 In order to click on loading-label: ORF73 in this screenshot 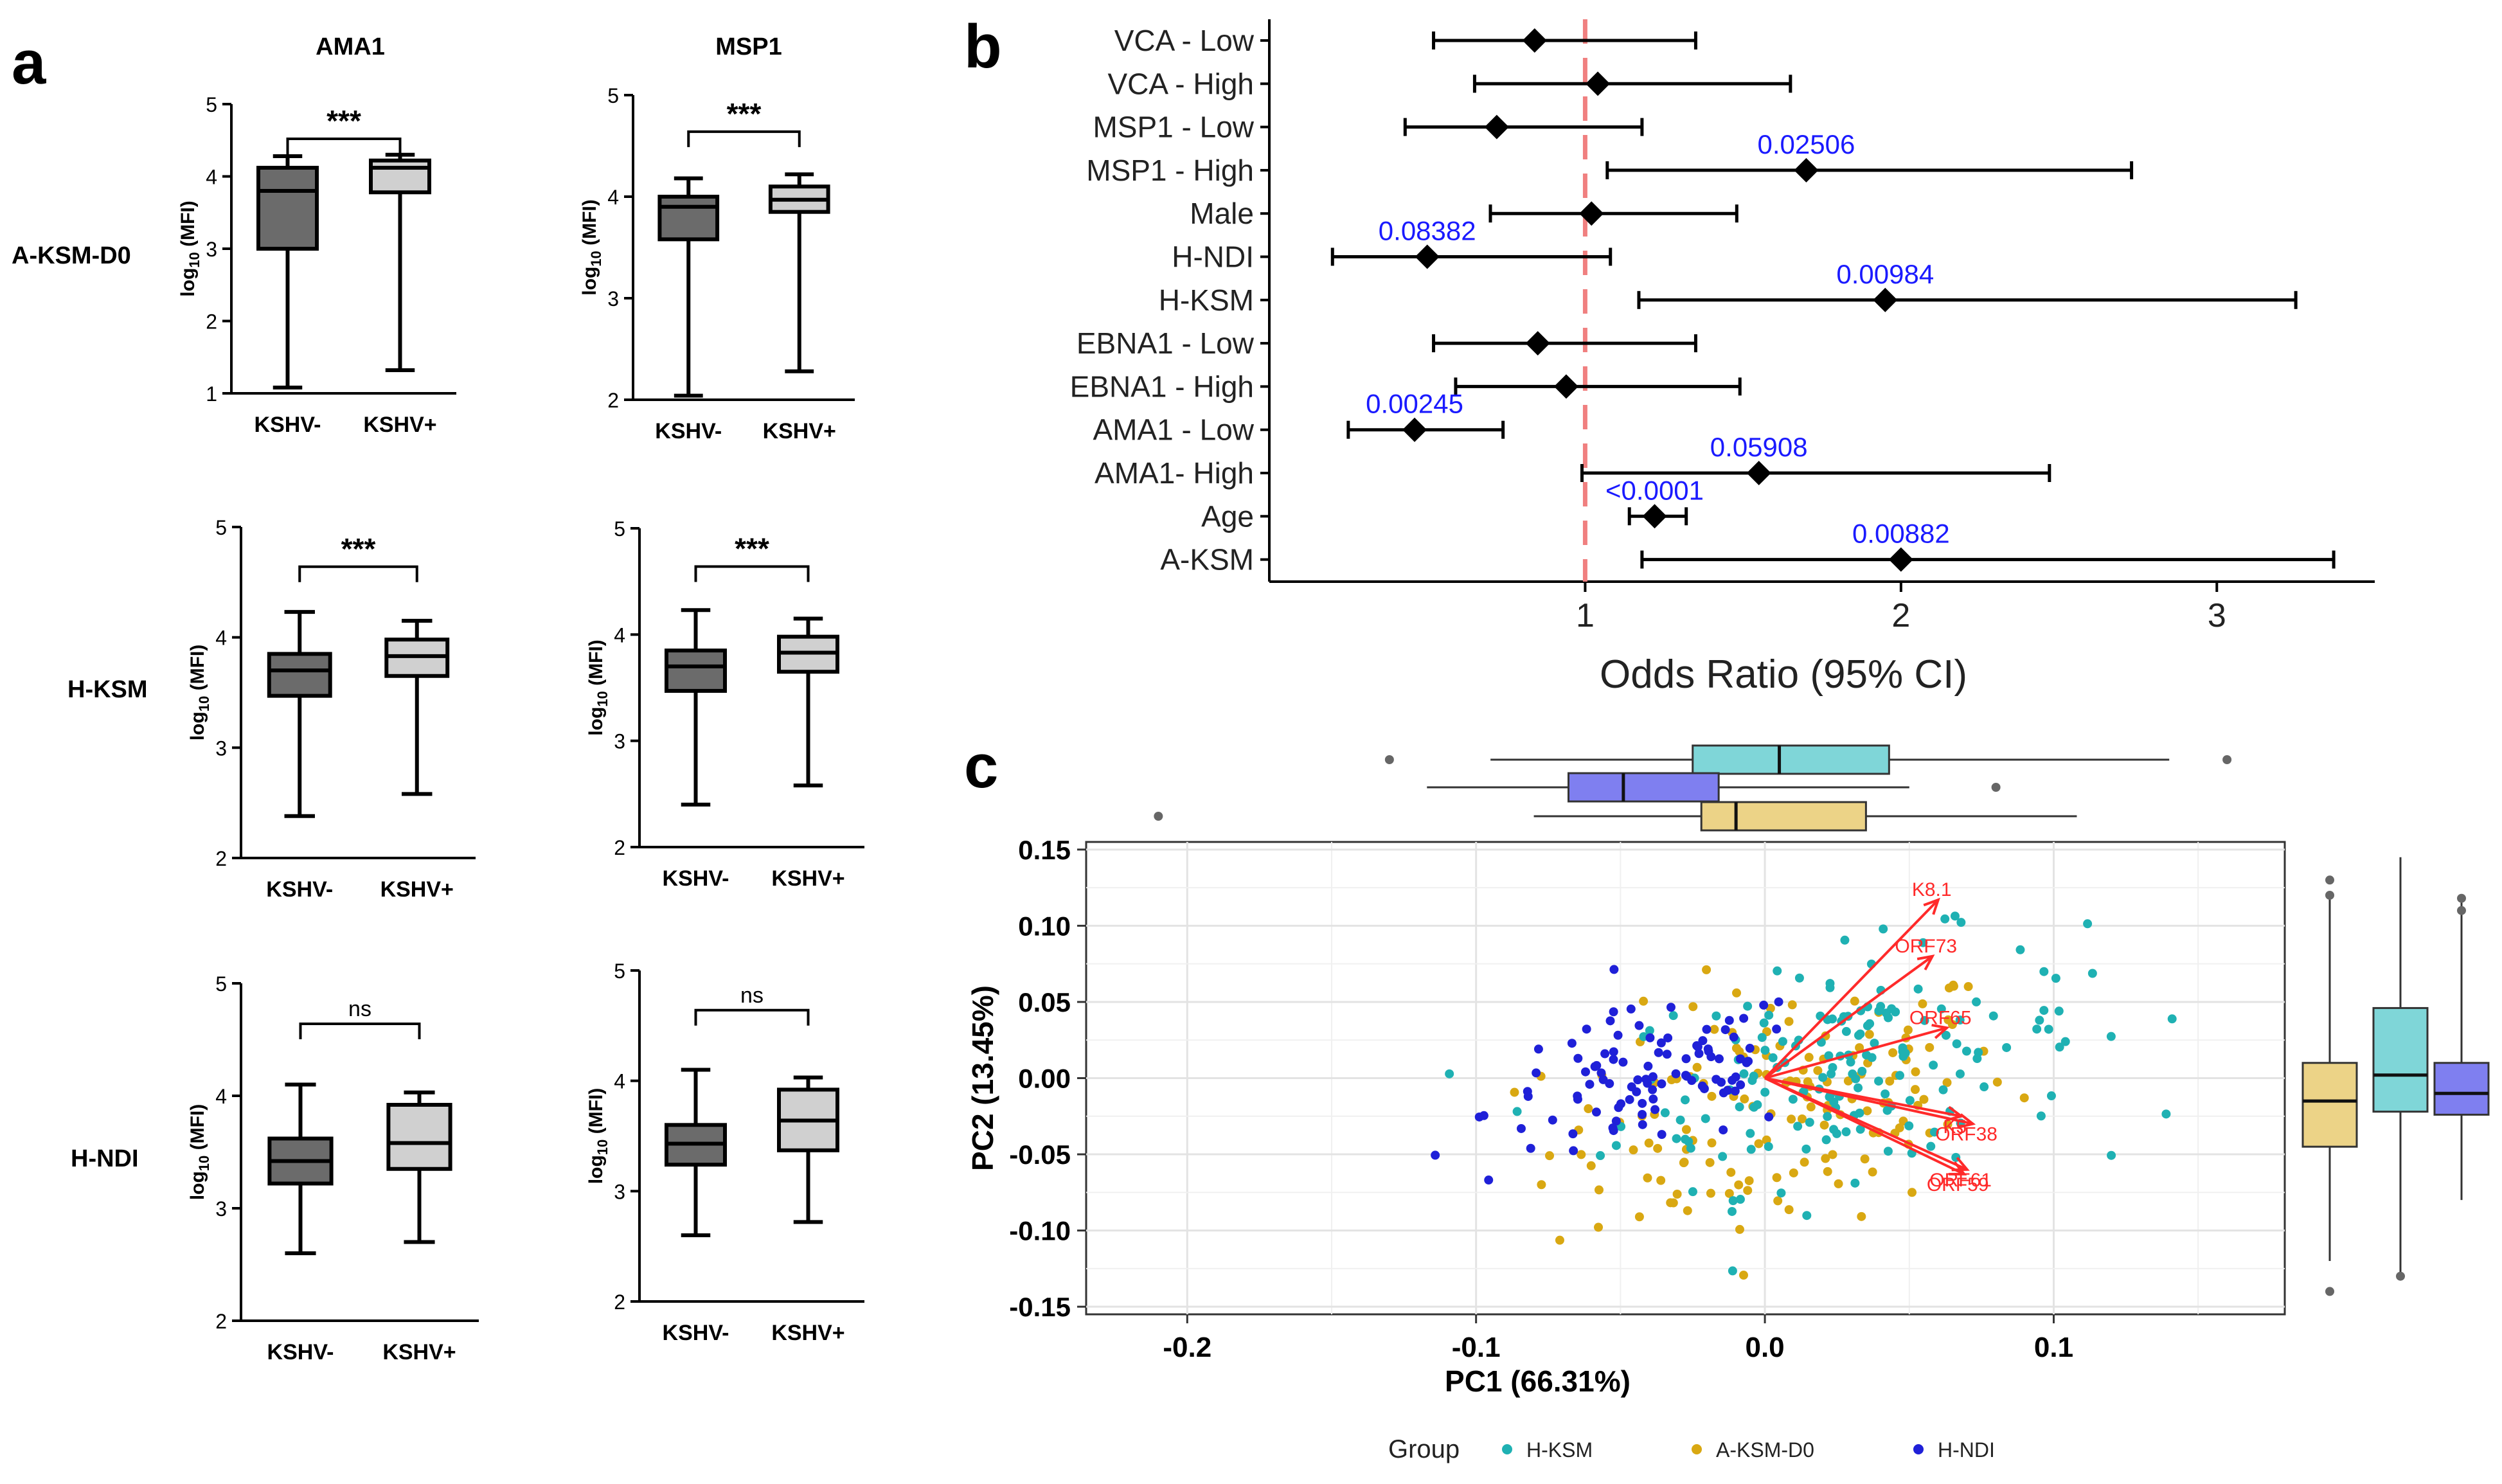, I will do `click(1926, 946)`.